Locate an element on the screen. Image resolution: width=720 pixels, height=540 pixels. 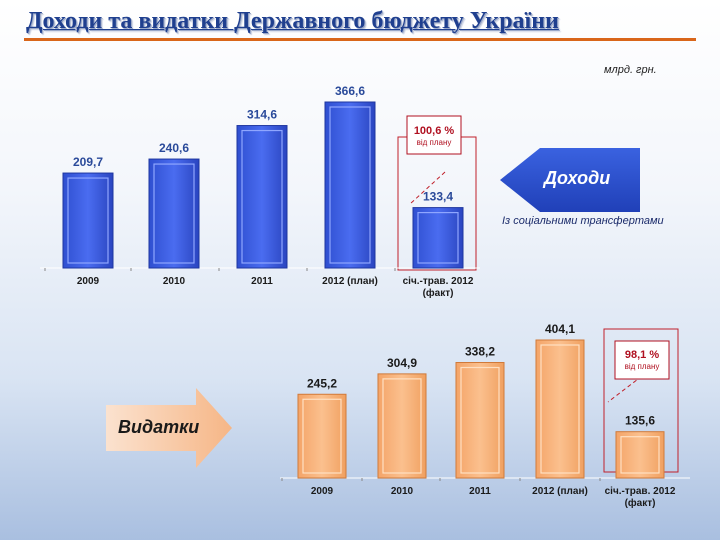
expense-category-label: 2012 (план) is located at coordinates (560, 491).